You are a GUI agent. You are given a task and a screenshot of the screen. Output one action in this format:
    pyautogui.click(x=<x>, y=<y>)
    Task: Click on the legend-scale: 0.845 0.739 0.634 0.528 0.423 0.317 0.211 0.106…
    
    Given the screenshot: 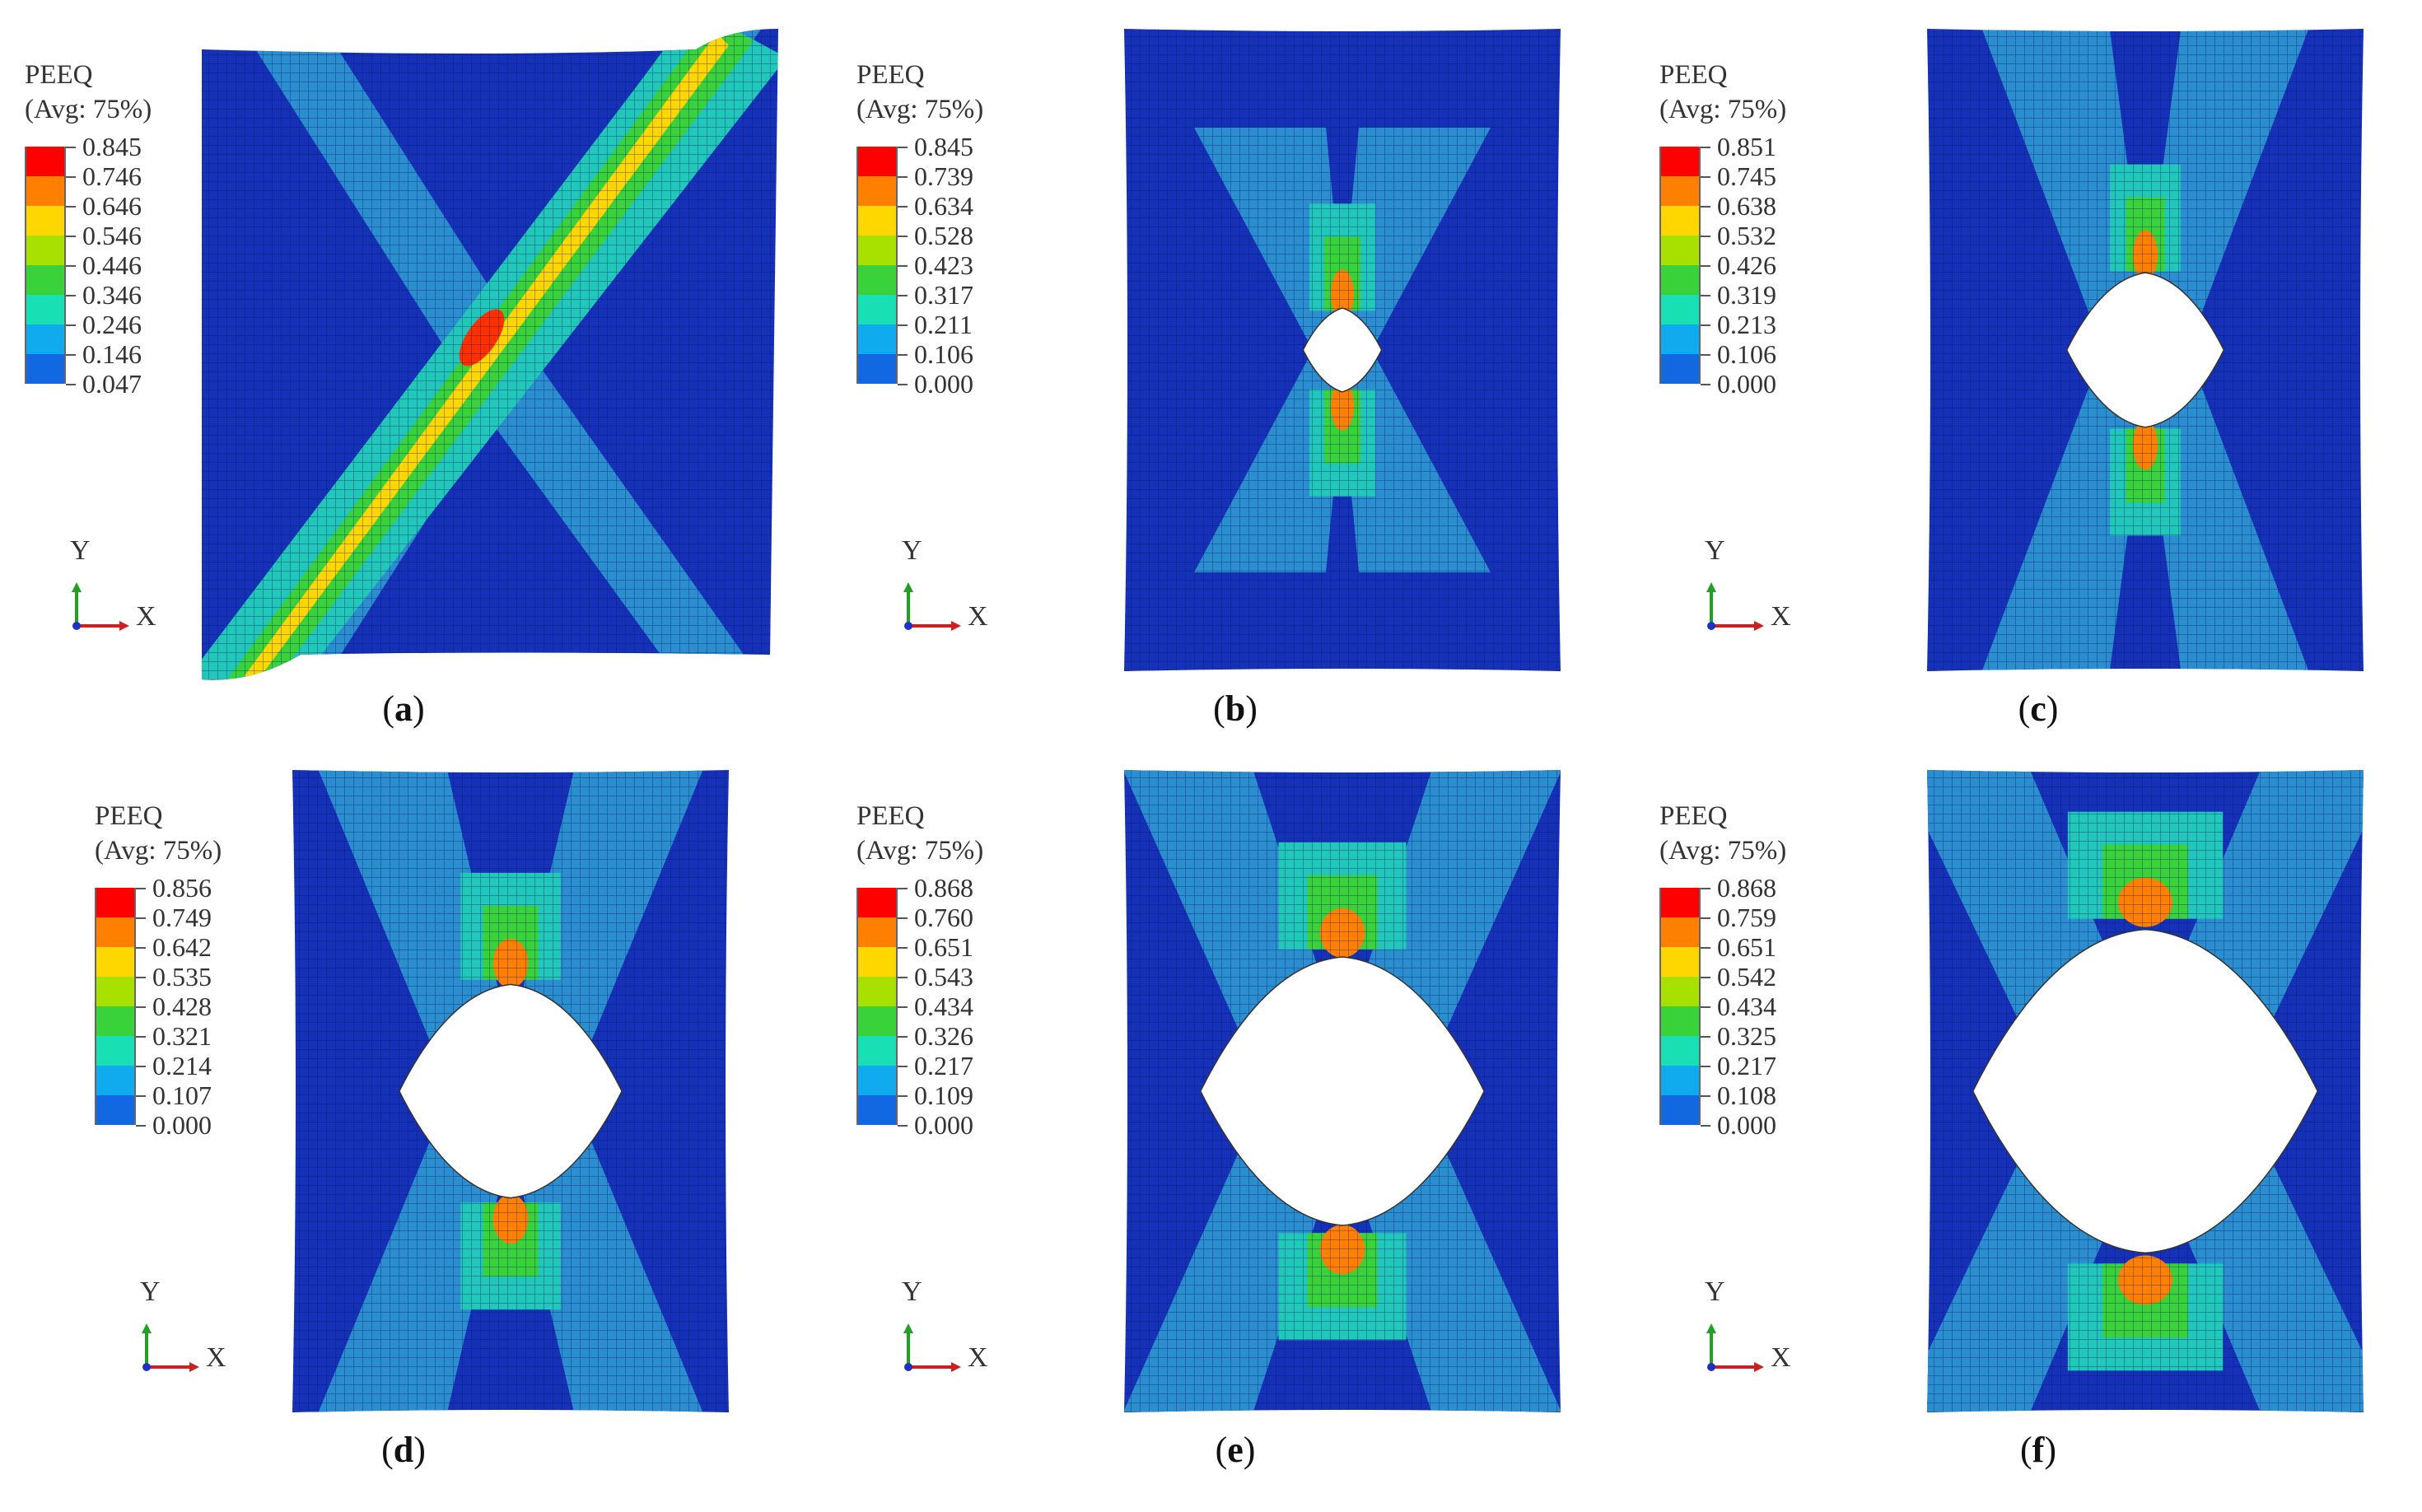 What is the action you would take?
    pyautogui.click(x=963, y=265)
    